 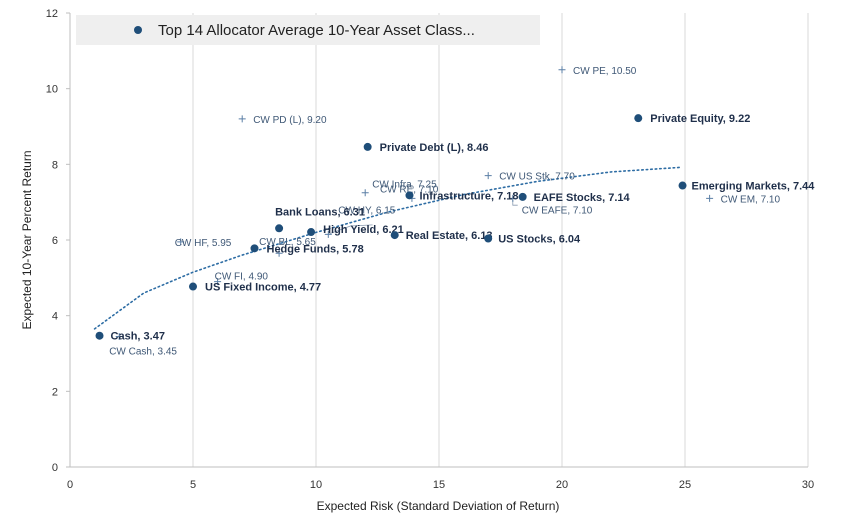 What do you see at coordinates (488, 238) in the screenshot?
I see `allocator-marker-us-stocks` at bounding box center [488, 238].